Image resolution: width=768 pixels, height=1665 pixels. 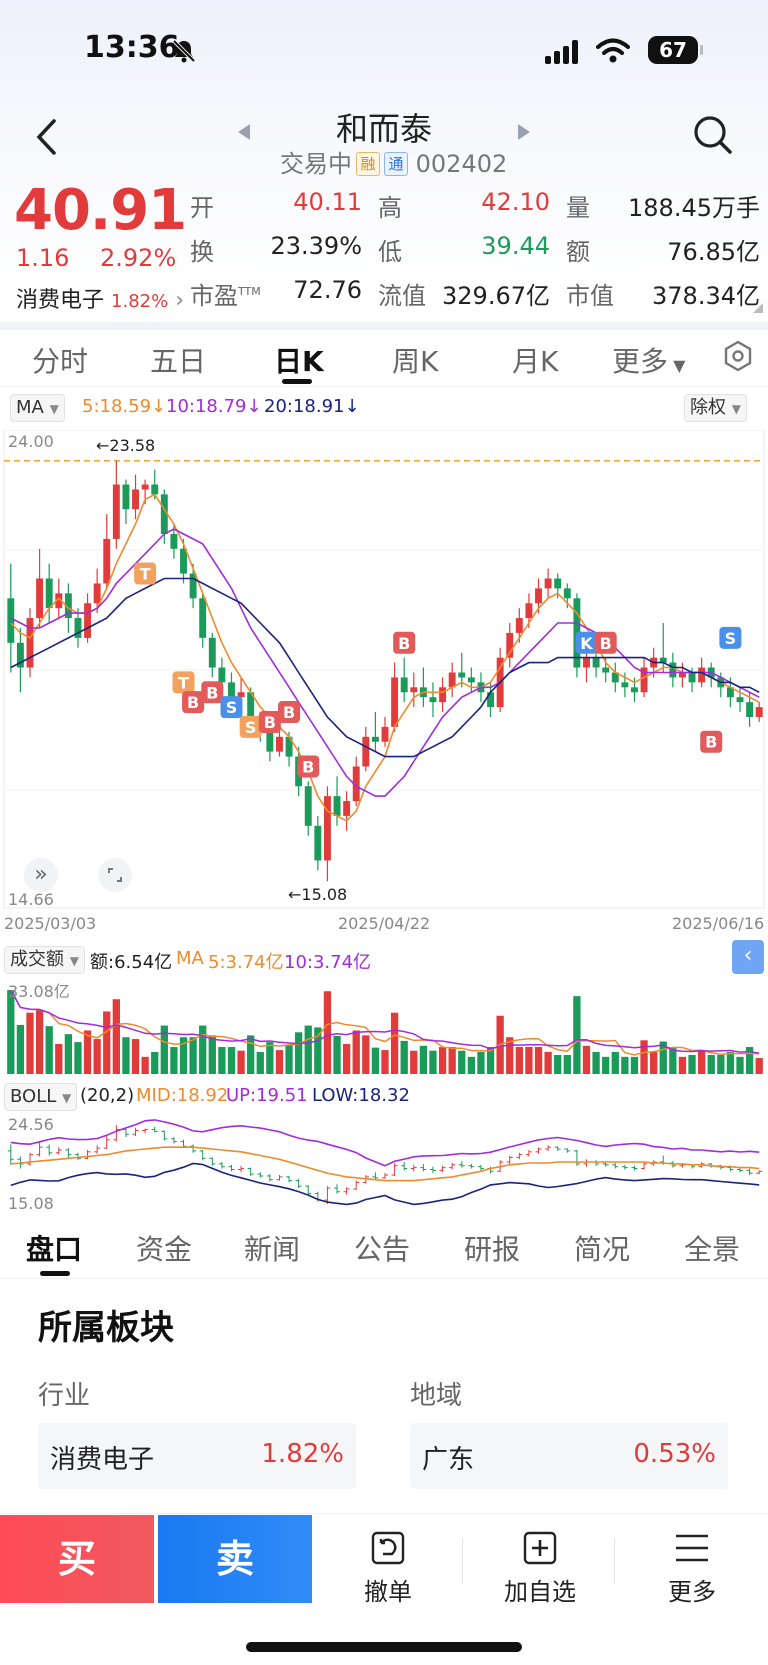 What do you see at coordinates (328, 962) in the screenshot?
I see `volume-ma10: 10:3.74亿` at bounding box center [328, 962].